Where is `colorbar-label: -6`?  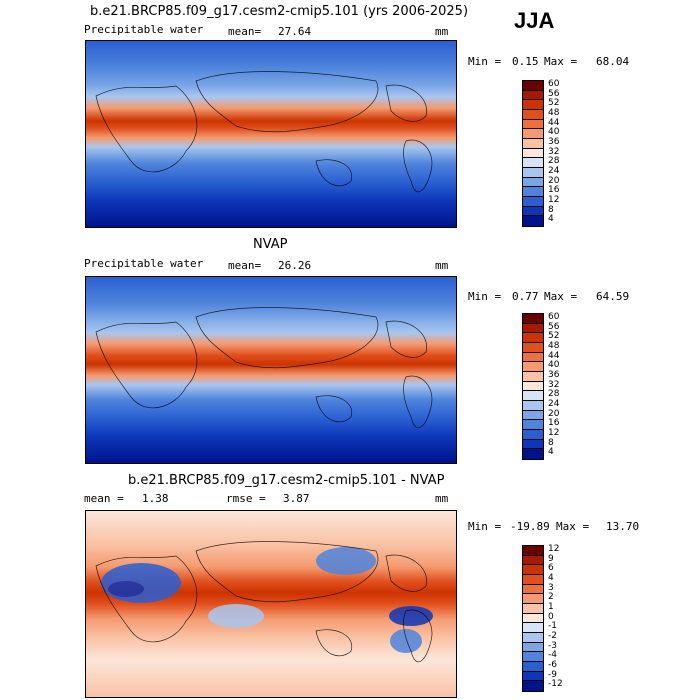
colorbar-label: -6 is located at coordinates (552, 664).